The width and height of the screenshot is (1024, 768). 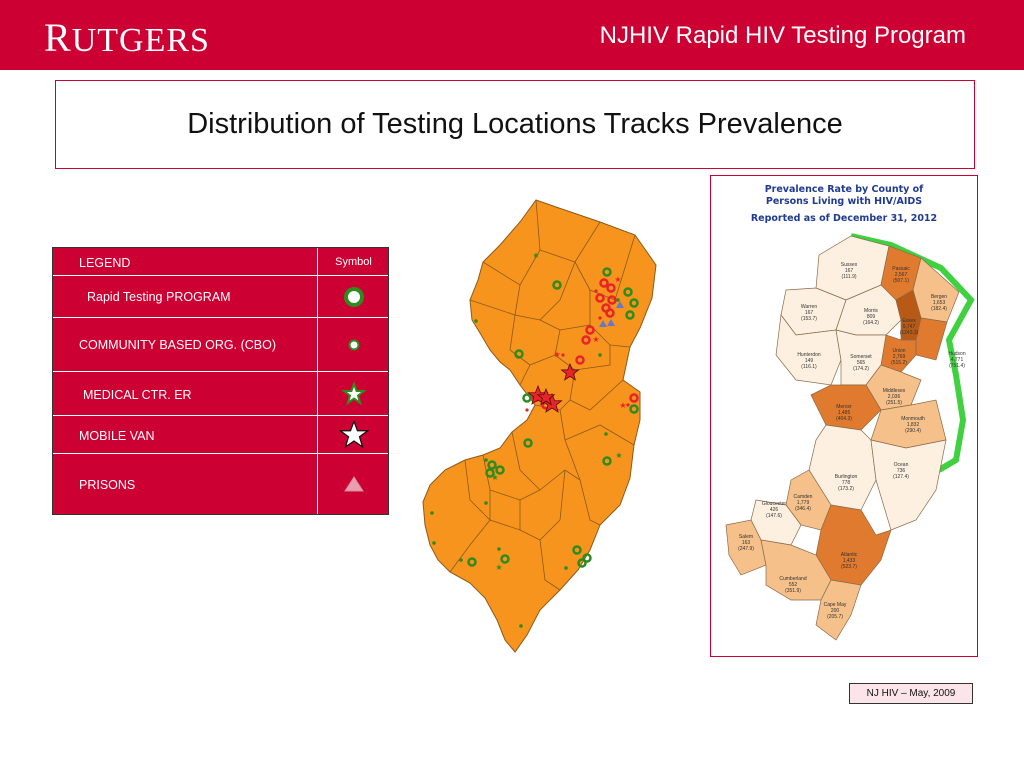 What do you see at coordinates (911, 693) in the screenshot?
I see `source-note: NJ HIV – May, 2009` at bounding box center [911, 693].